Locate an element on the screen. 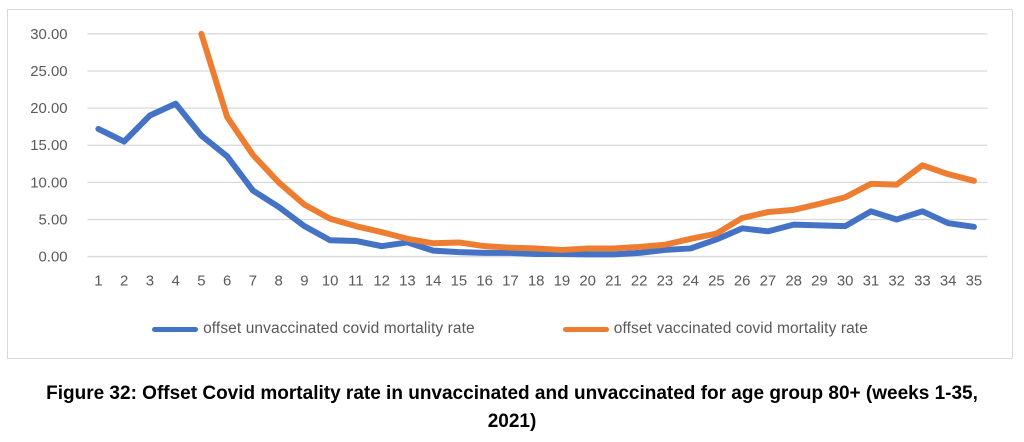 The image size is (1024, 442). x-axis-tick-label: 29 is located at coordinates (819, 281).